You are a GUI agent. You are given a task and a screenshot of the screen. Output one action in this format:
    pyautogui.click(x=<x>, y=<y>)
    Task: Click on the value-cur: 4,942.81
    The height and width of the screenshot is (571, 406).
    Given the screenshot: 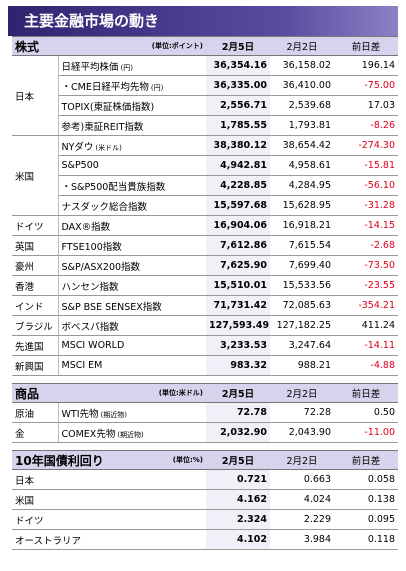 What is the action you would take?
    pyautogui.click(x=238, y=165)
    